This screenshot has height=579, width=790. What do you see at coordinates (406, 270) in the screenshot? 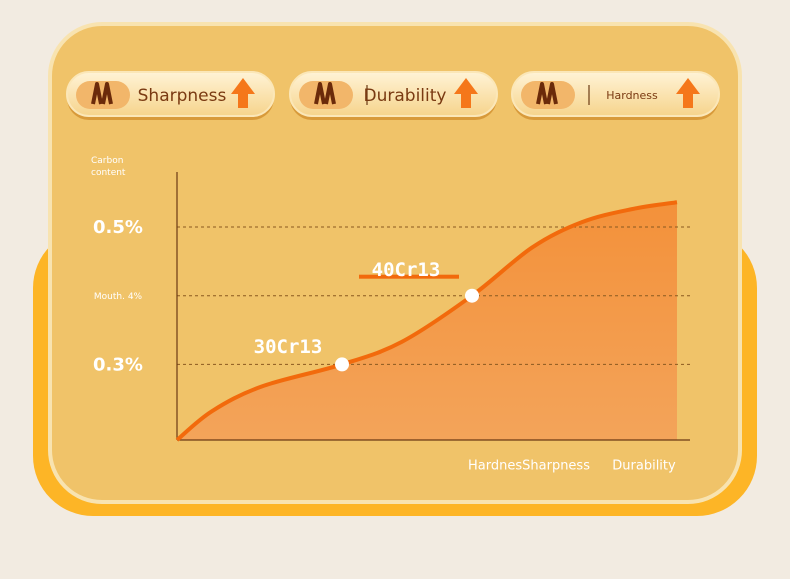
I see `point-label: 40Cr13` at bounding box center [406, 270].